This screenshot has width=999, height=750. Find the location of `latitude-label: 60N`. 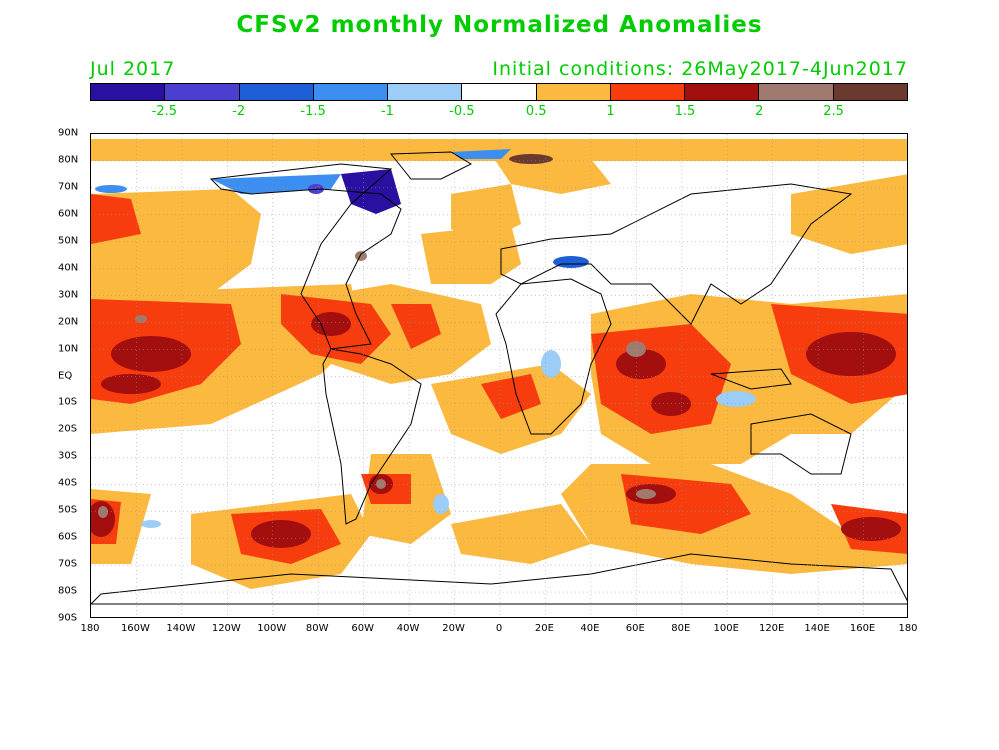

latitude-label: 60N is located at coordinates (68, 214).